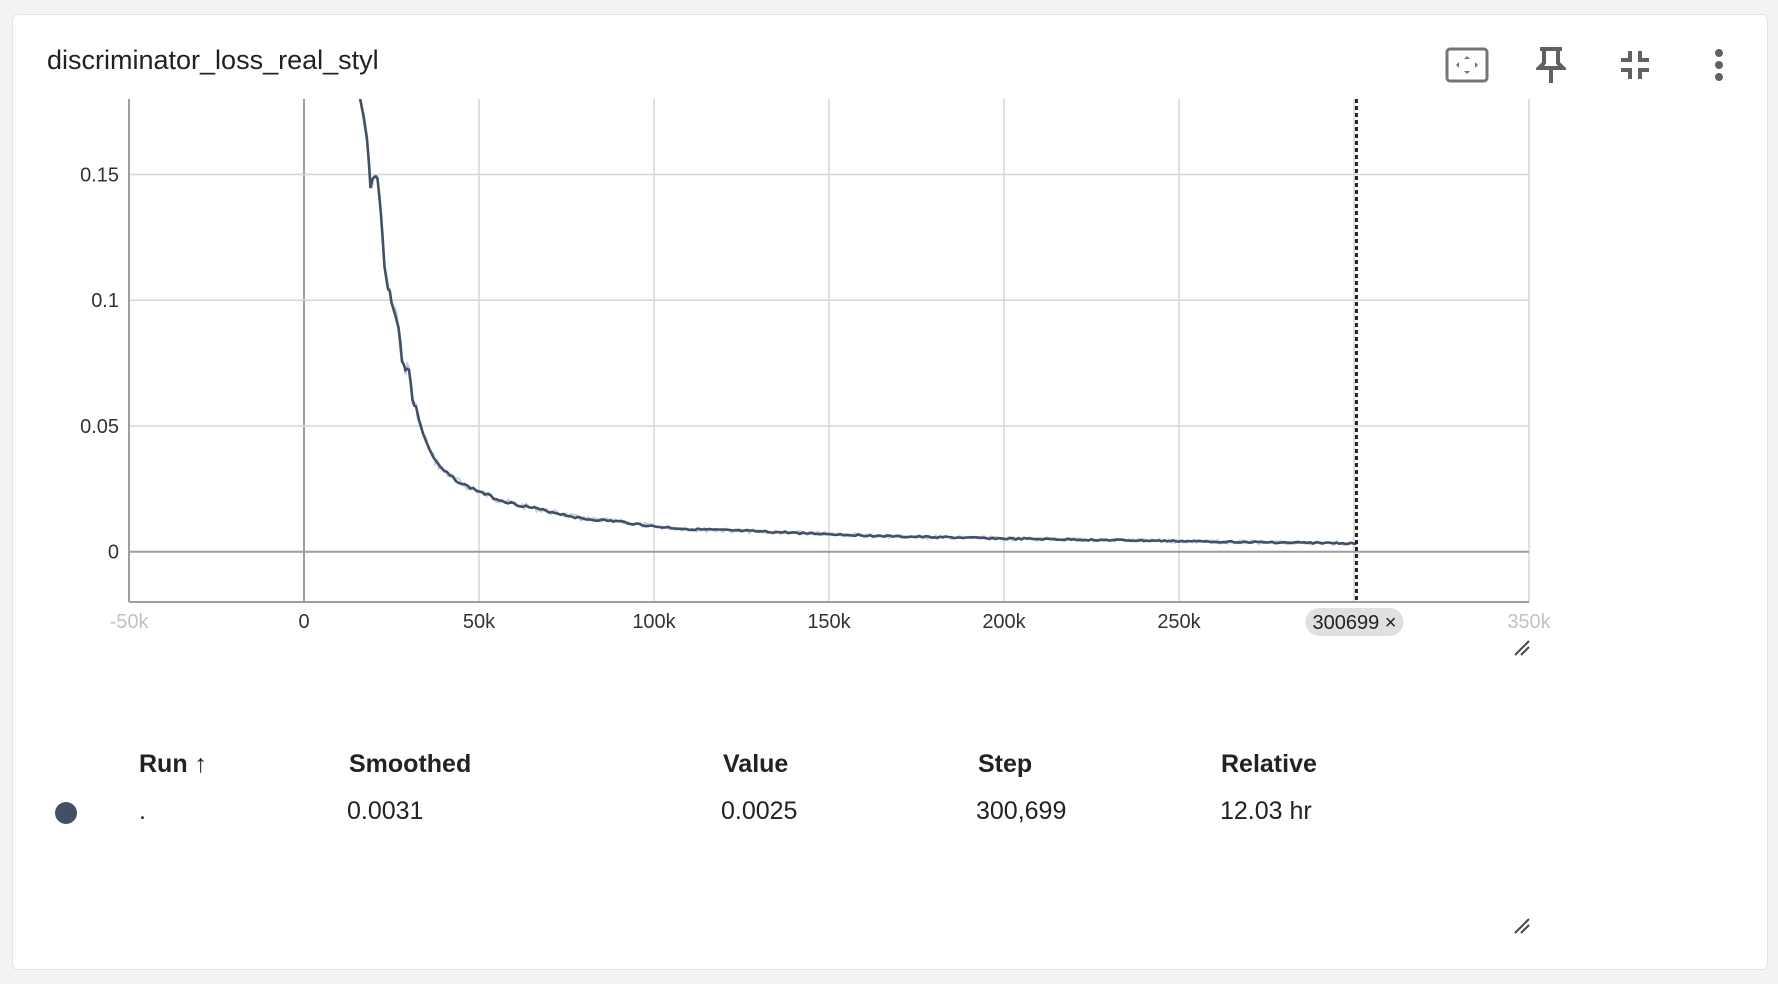  Describe the element at coordinates (130, 622) in the screenshot. I see `x-tick-label: -50k` at that location.